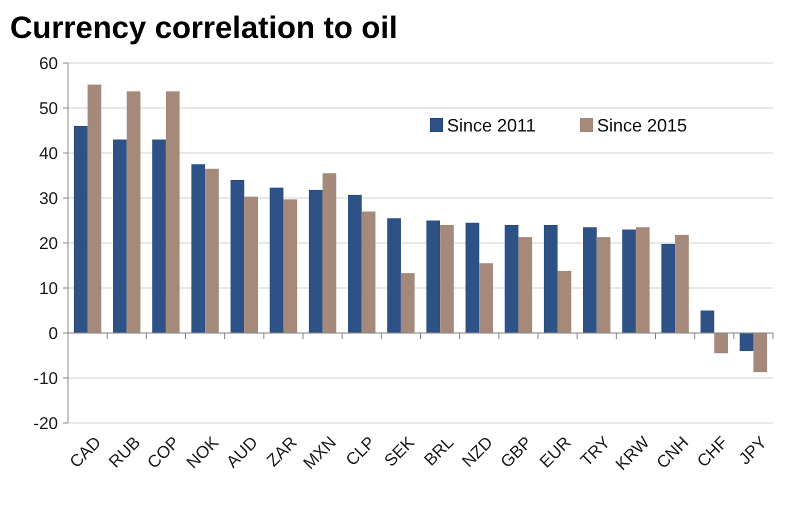 The height and width of the screenshot is (520, 785). What do you see at coordinates (45, 378) in the screenshot?
I see `y-tick-label: -10` at bounding box center [45, 378].